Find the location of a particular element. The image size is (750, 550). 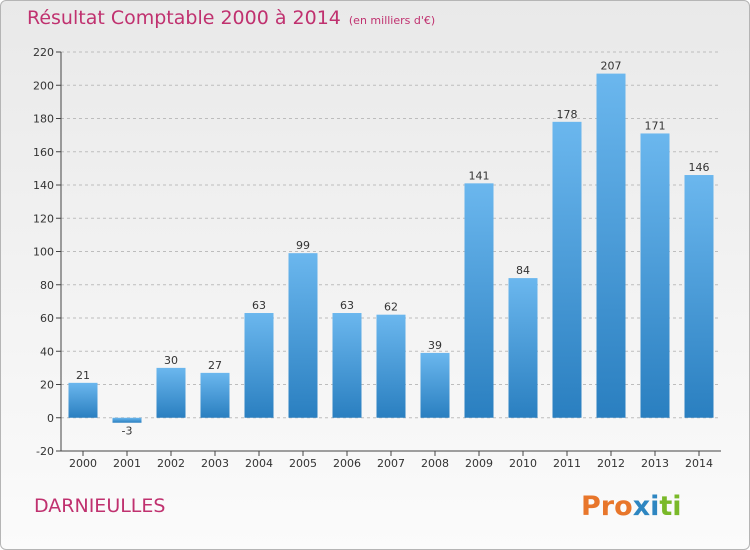

y-tick-label: -20 is located at coordinates (45, 451).